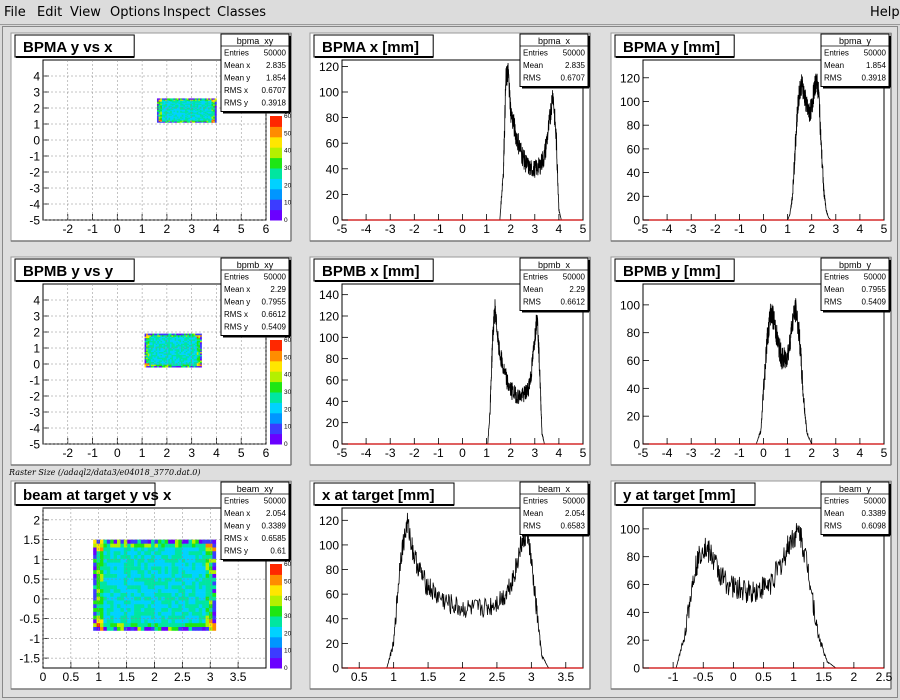  Describe the element at coordinates (274, 103) in the screenshot. I see `stats-value: 0.3918` at that location.